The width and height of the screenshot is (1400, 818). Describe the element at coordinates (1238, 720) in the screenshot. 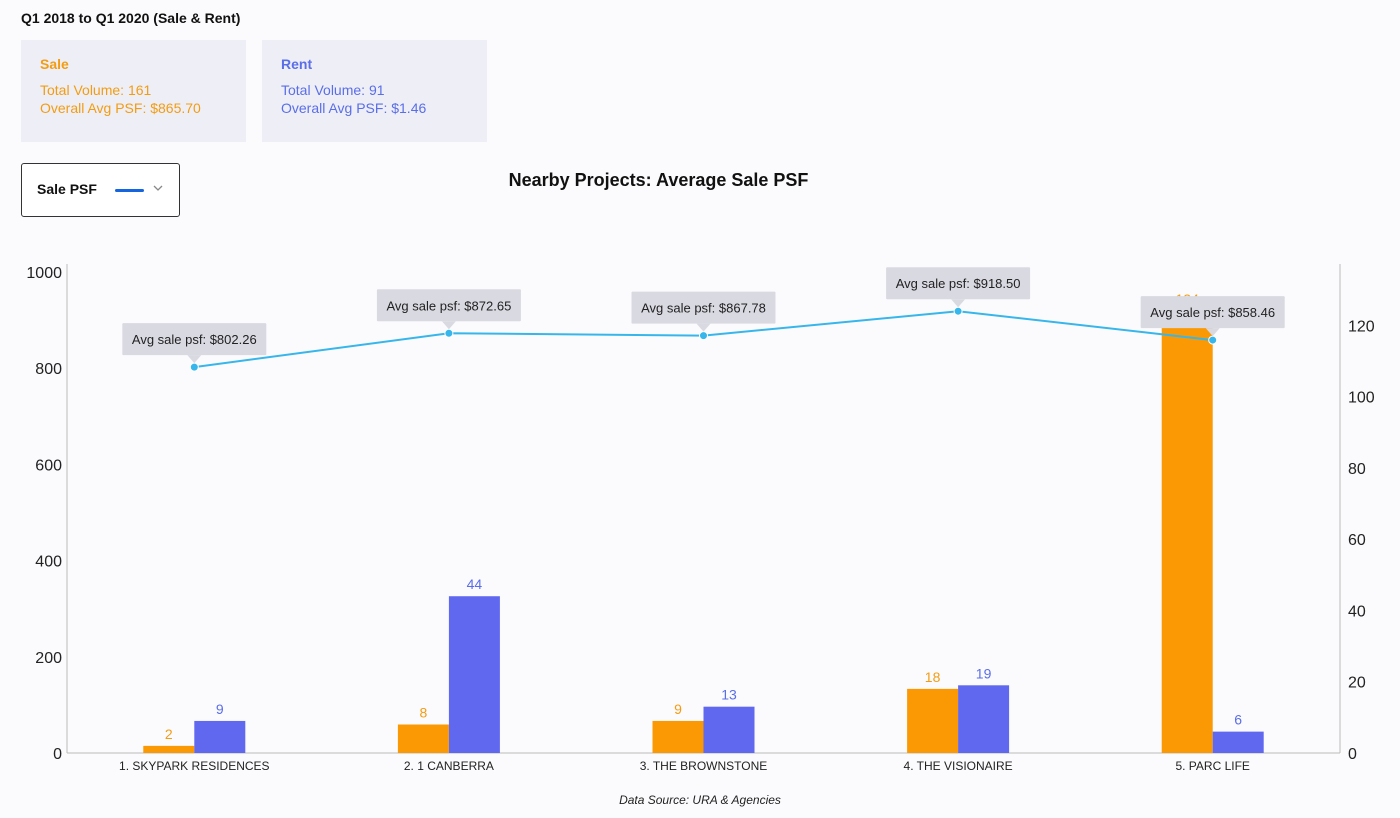

I see `rent-volume-label: 6` at that location.